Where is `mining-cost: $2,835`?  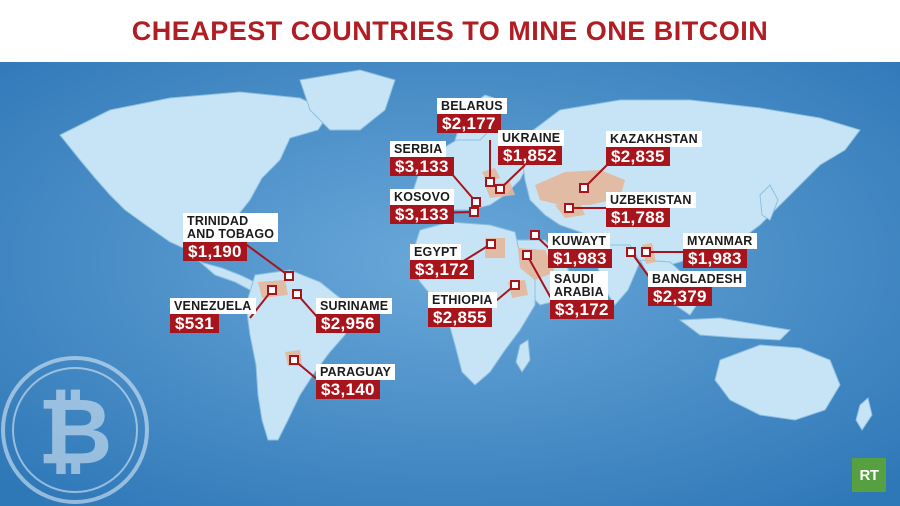 mining-cost: $2,835 is located at coordinates (638, 156).